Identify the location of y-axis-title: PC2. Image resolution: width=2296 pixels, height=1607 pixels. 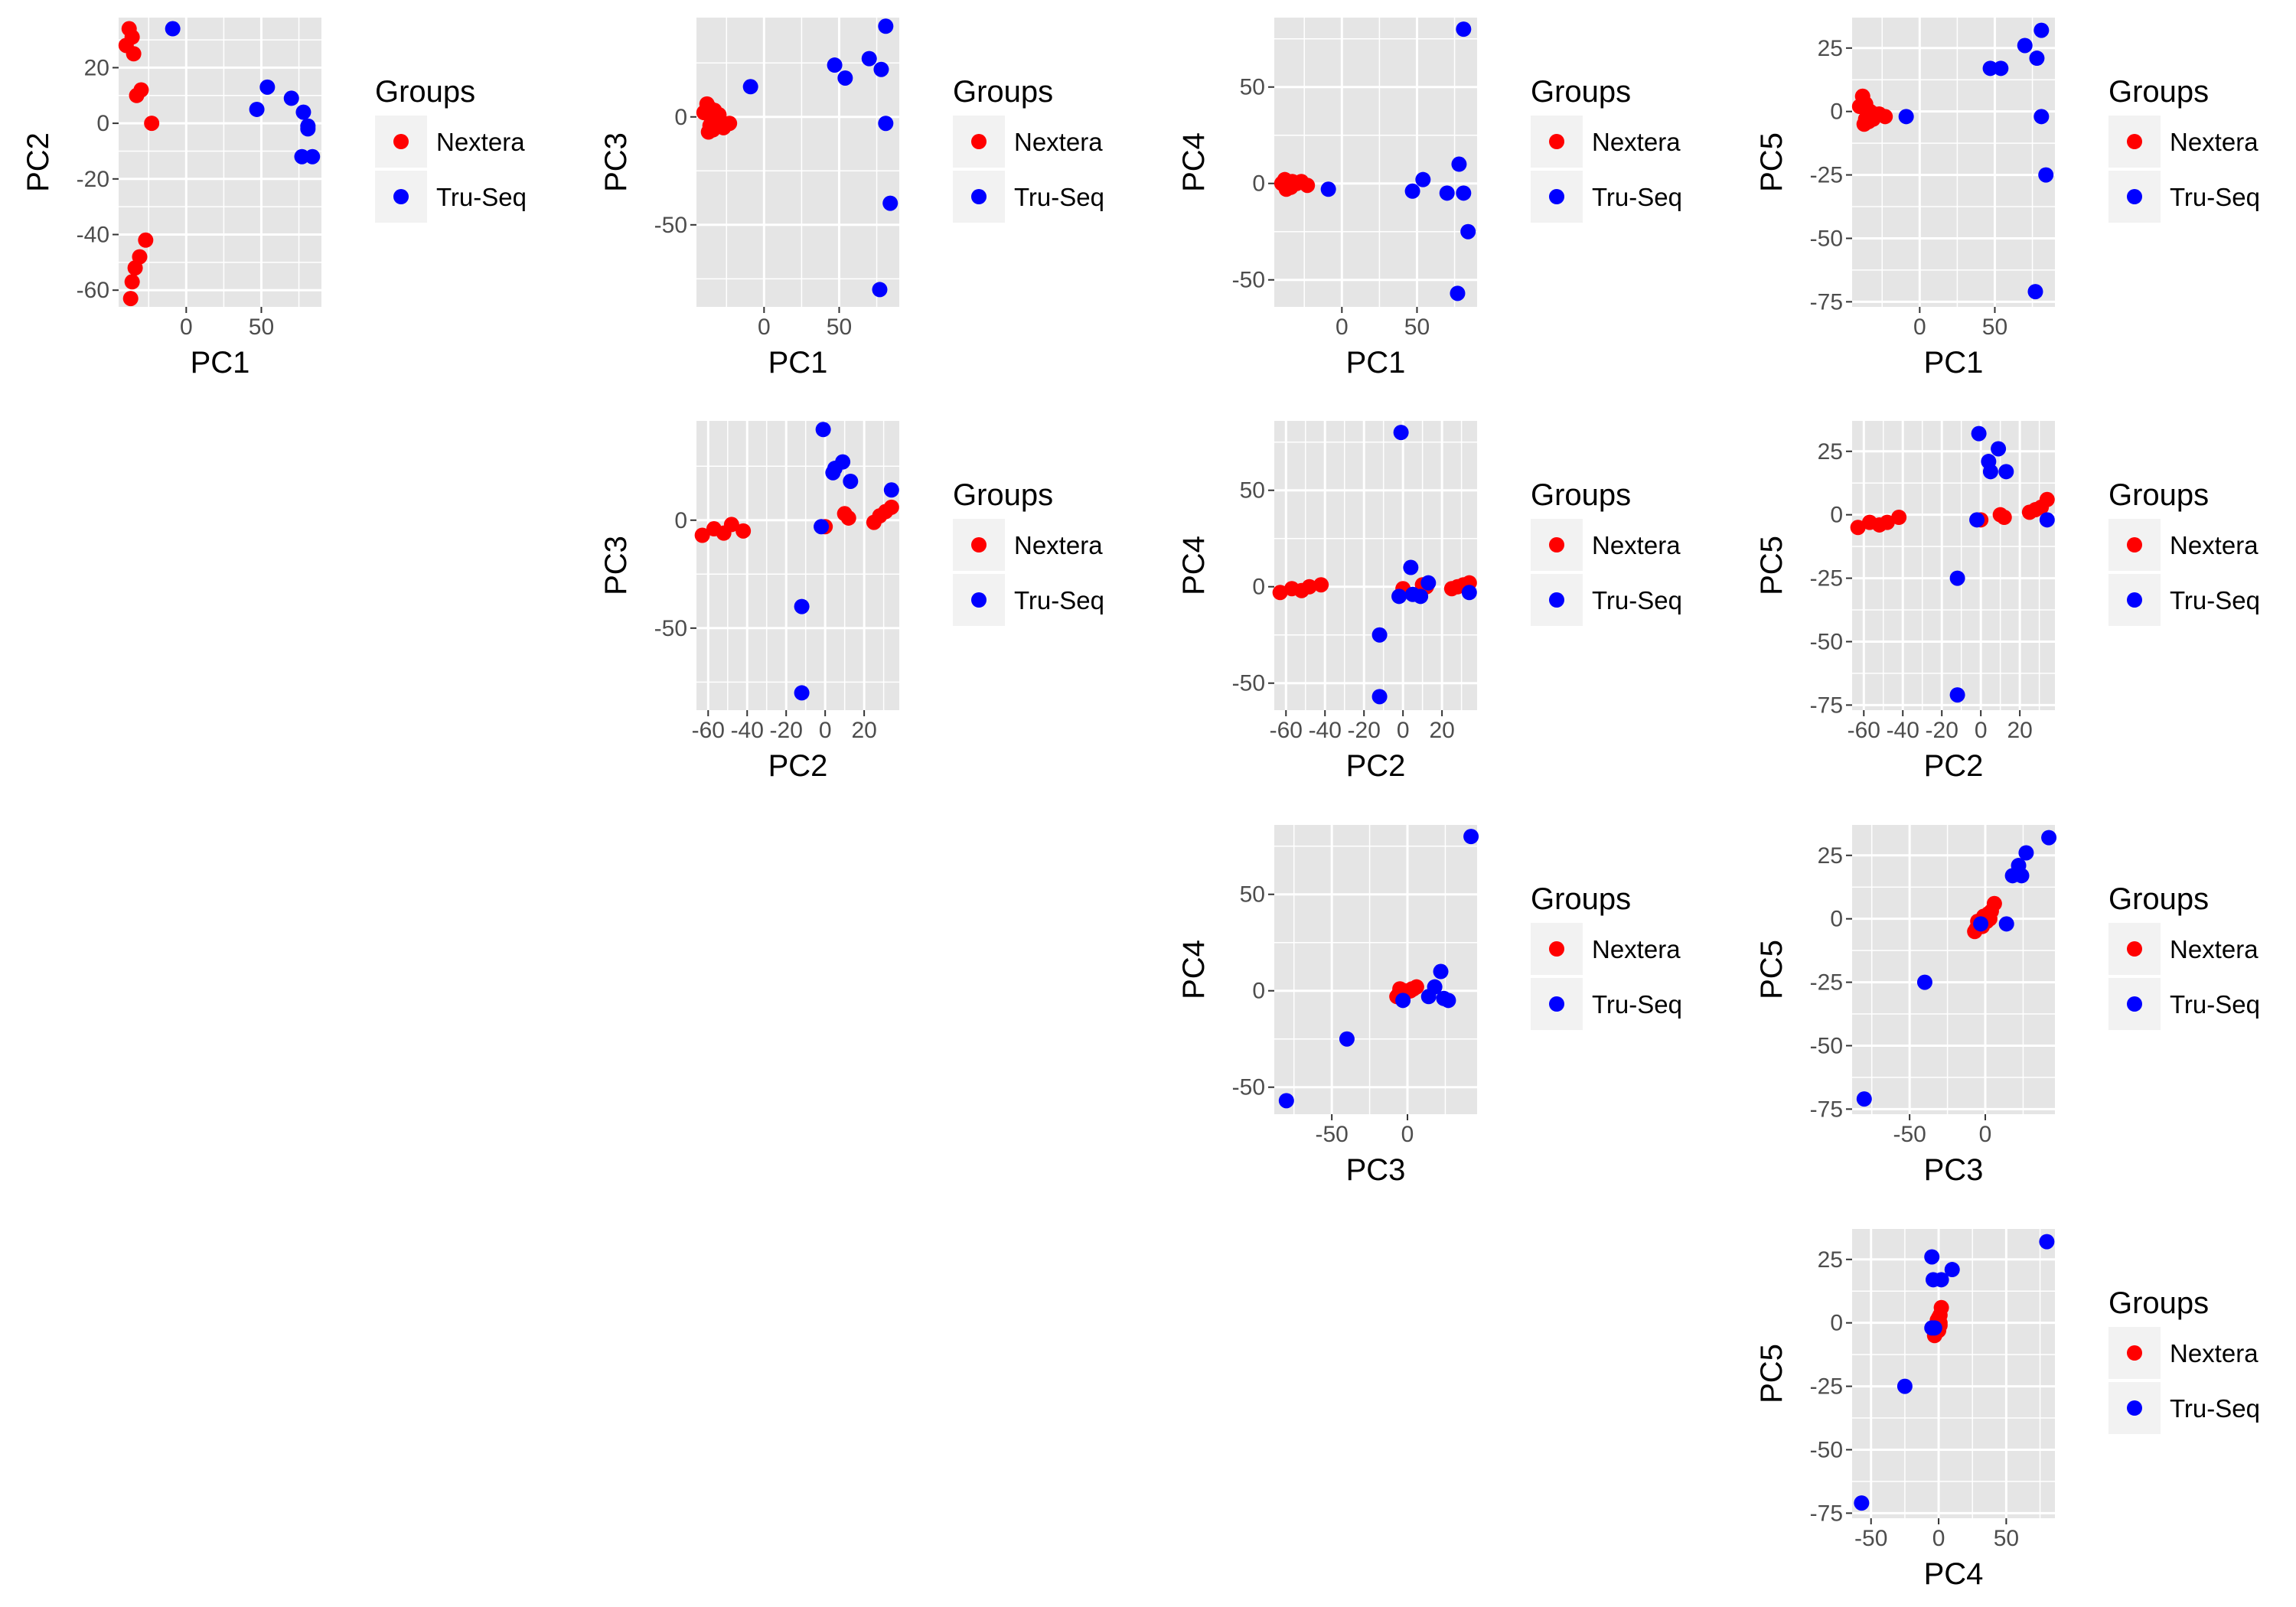
(38, 162).